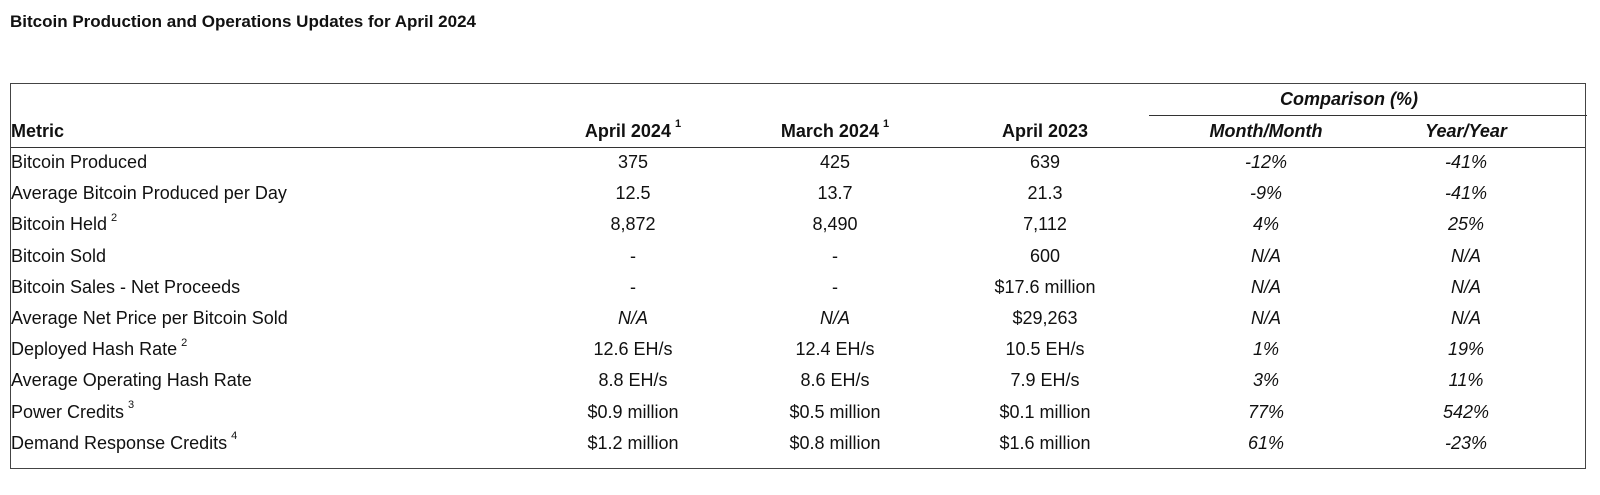 The width and height of the screenshot is (1600, 495). What do you see at coordinates (633, 193) in the screenshot?
I see `cell-april-2024: 12.5` at bounding box center [633, 193].